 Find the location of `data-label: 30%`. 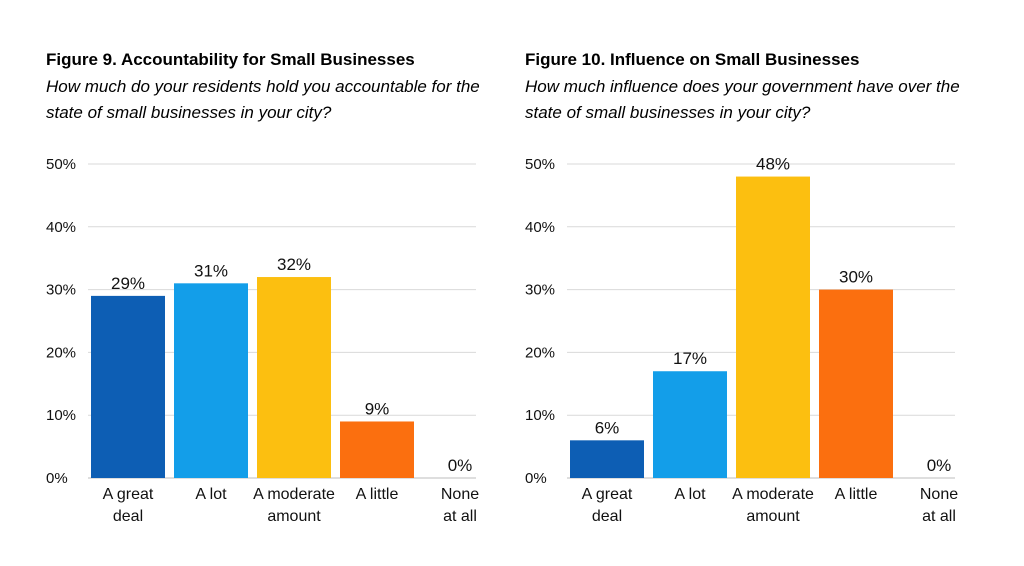

data-label: 30% is located at coordinates (856, 277).